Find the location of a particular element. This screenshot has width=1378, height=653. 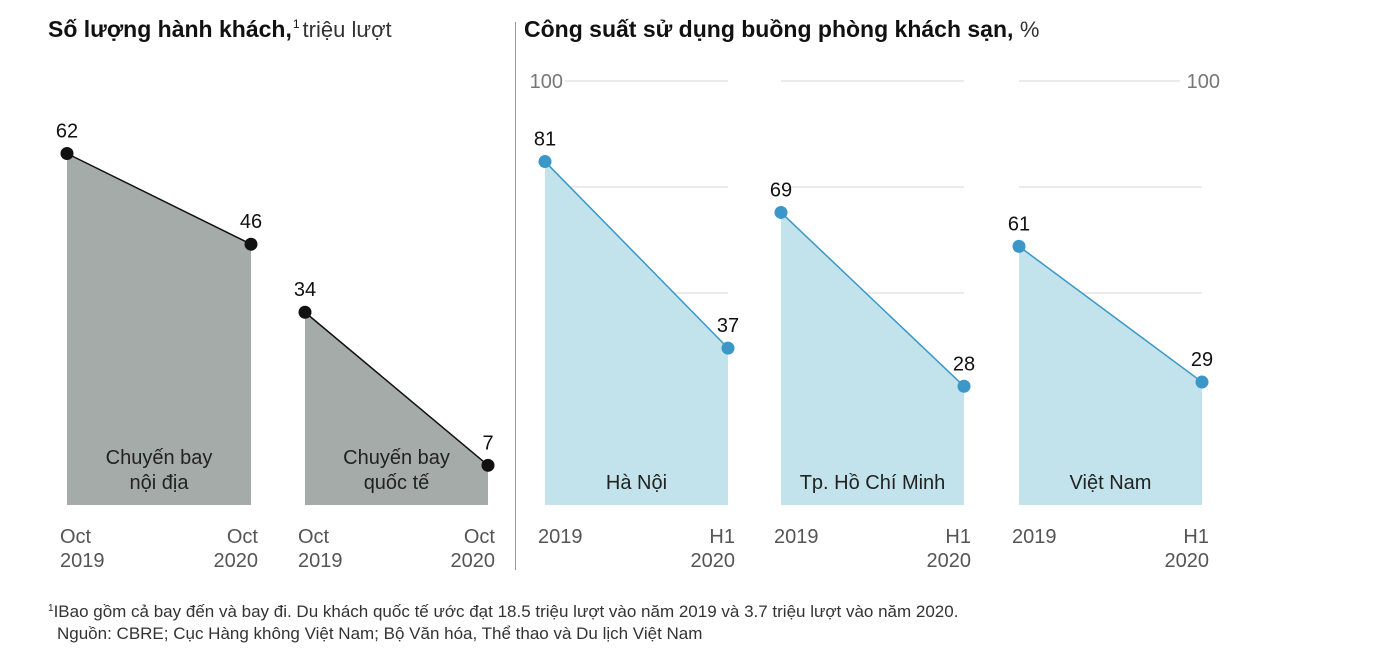

passenger-title-main: Số lượng hành khách, is located at coordinates (170, 29).